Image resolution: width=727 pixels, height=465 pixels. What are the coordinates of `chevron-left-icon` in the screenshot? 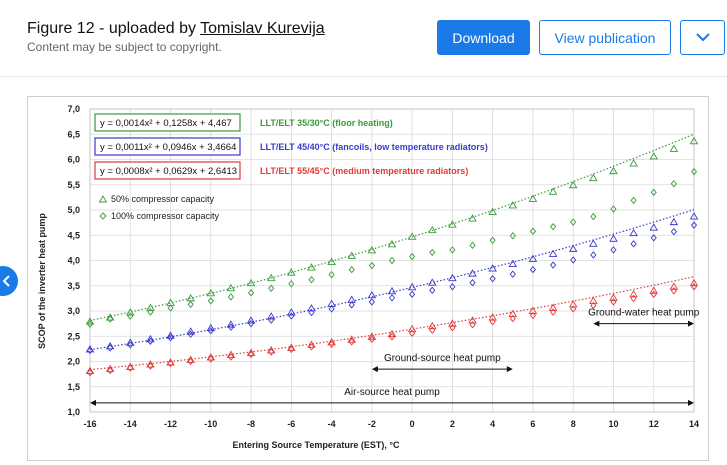 It's located at (6, 281).